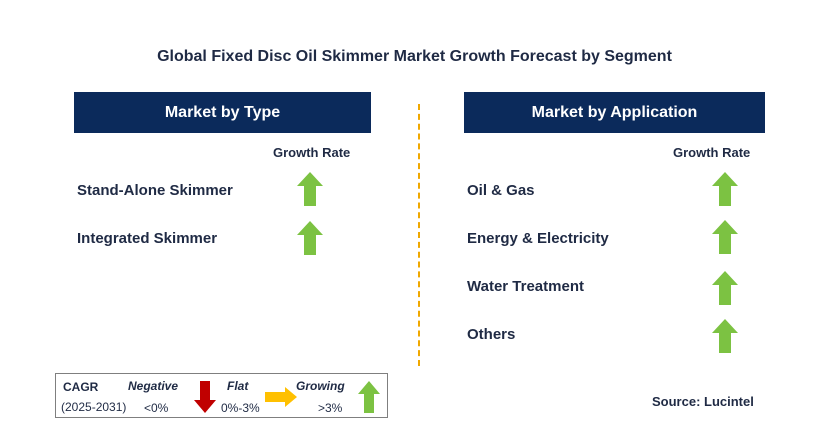  I want to click on type-panel-header: Market by Type, so click(222, 112).